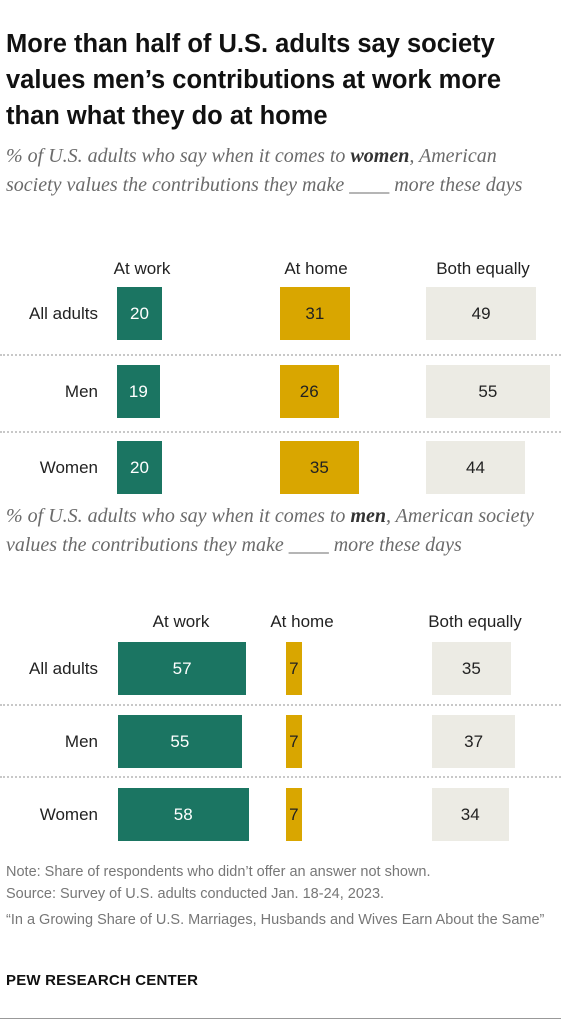 This screenshot has height=1024, width=561. I want to click on bar-at-work: 19, so click(138, 391).